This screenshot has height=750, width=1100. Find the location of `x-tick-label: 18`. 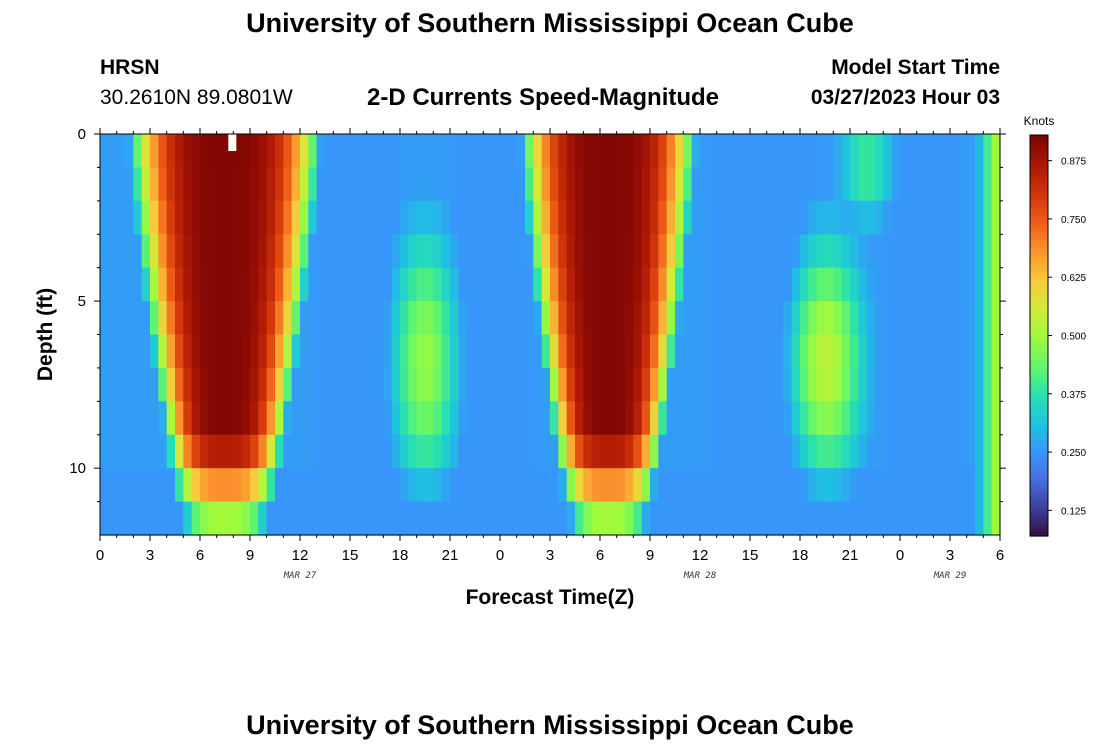

x-tick-label: 18 is located at coordinates (400, 555).